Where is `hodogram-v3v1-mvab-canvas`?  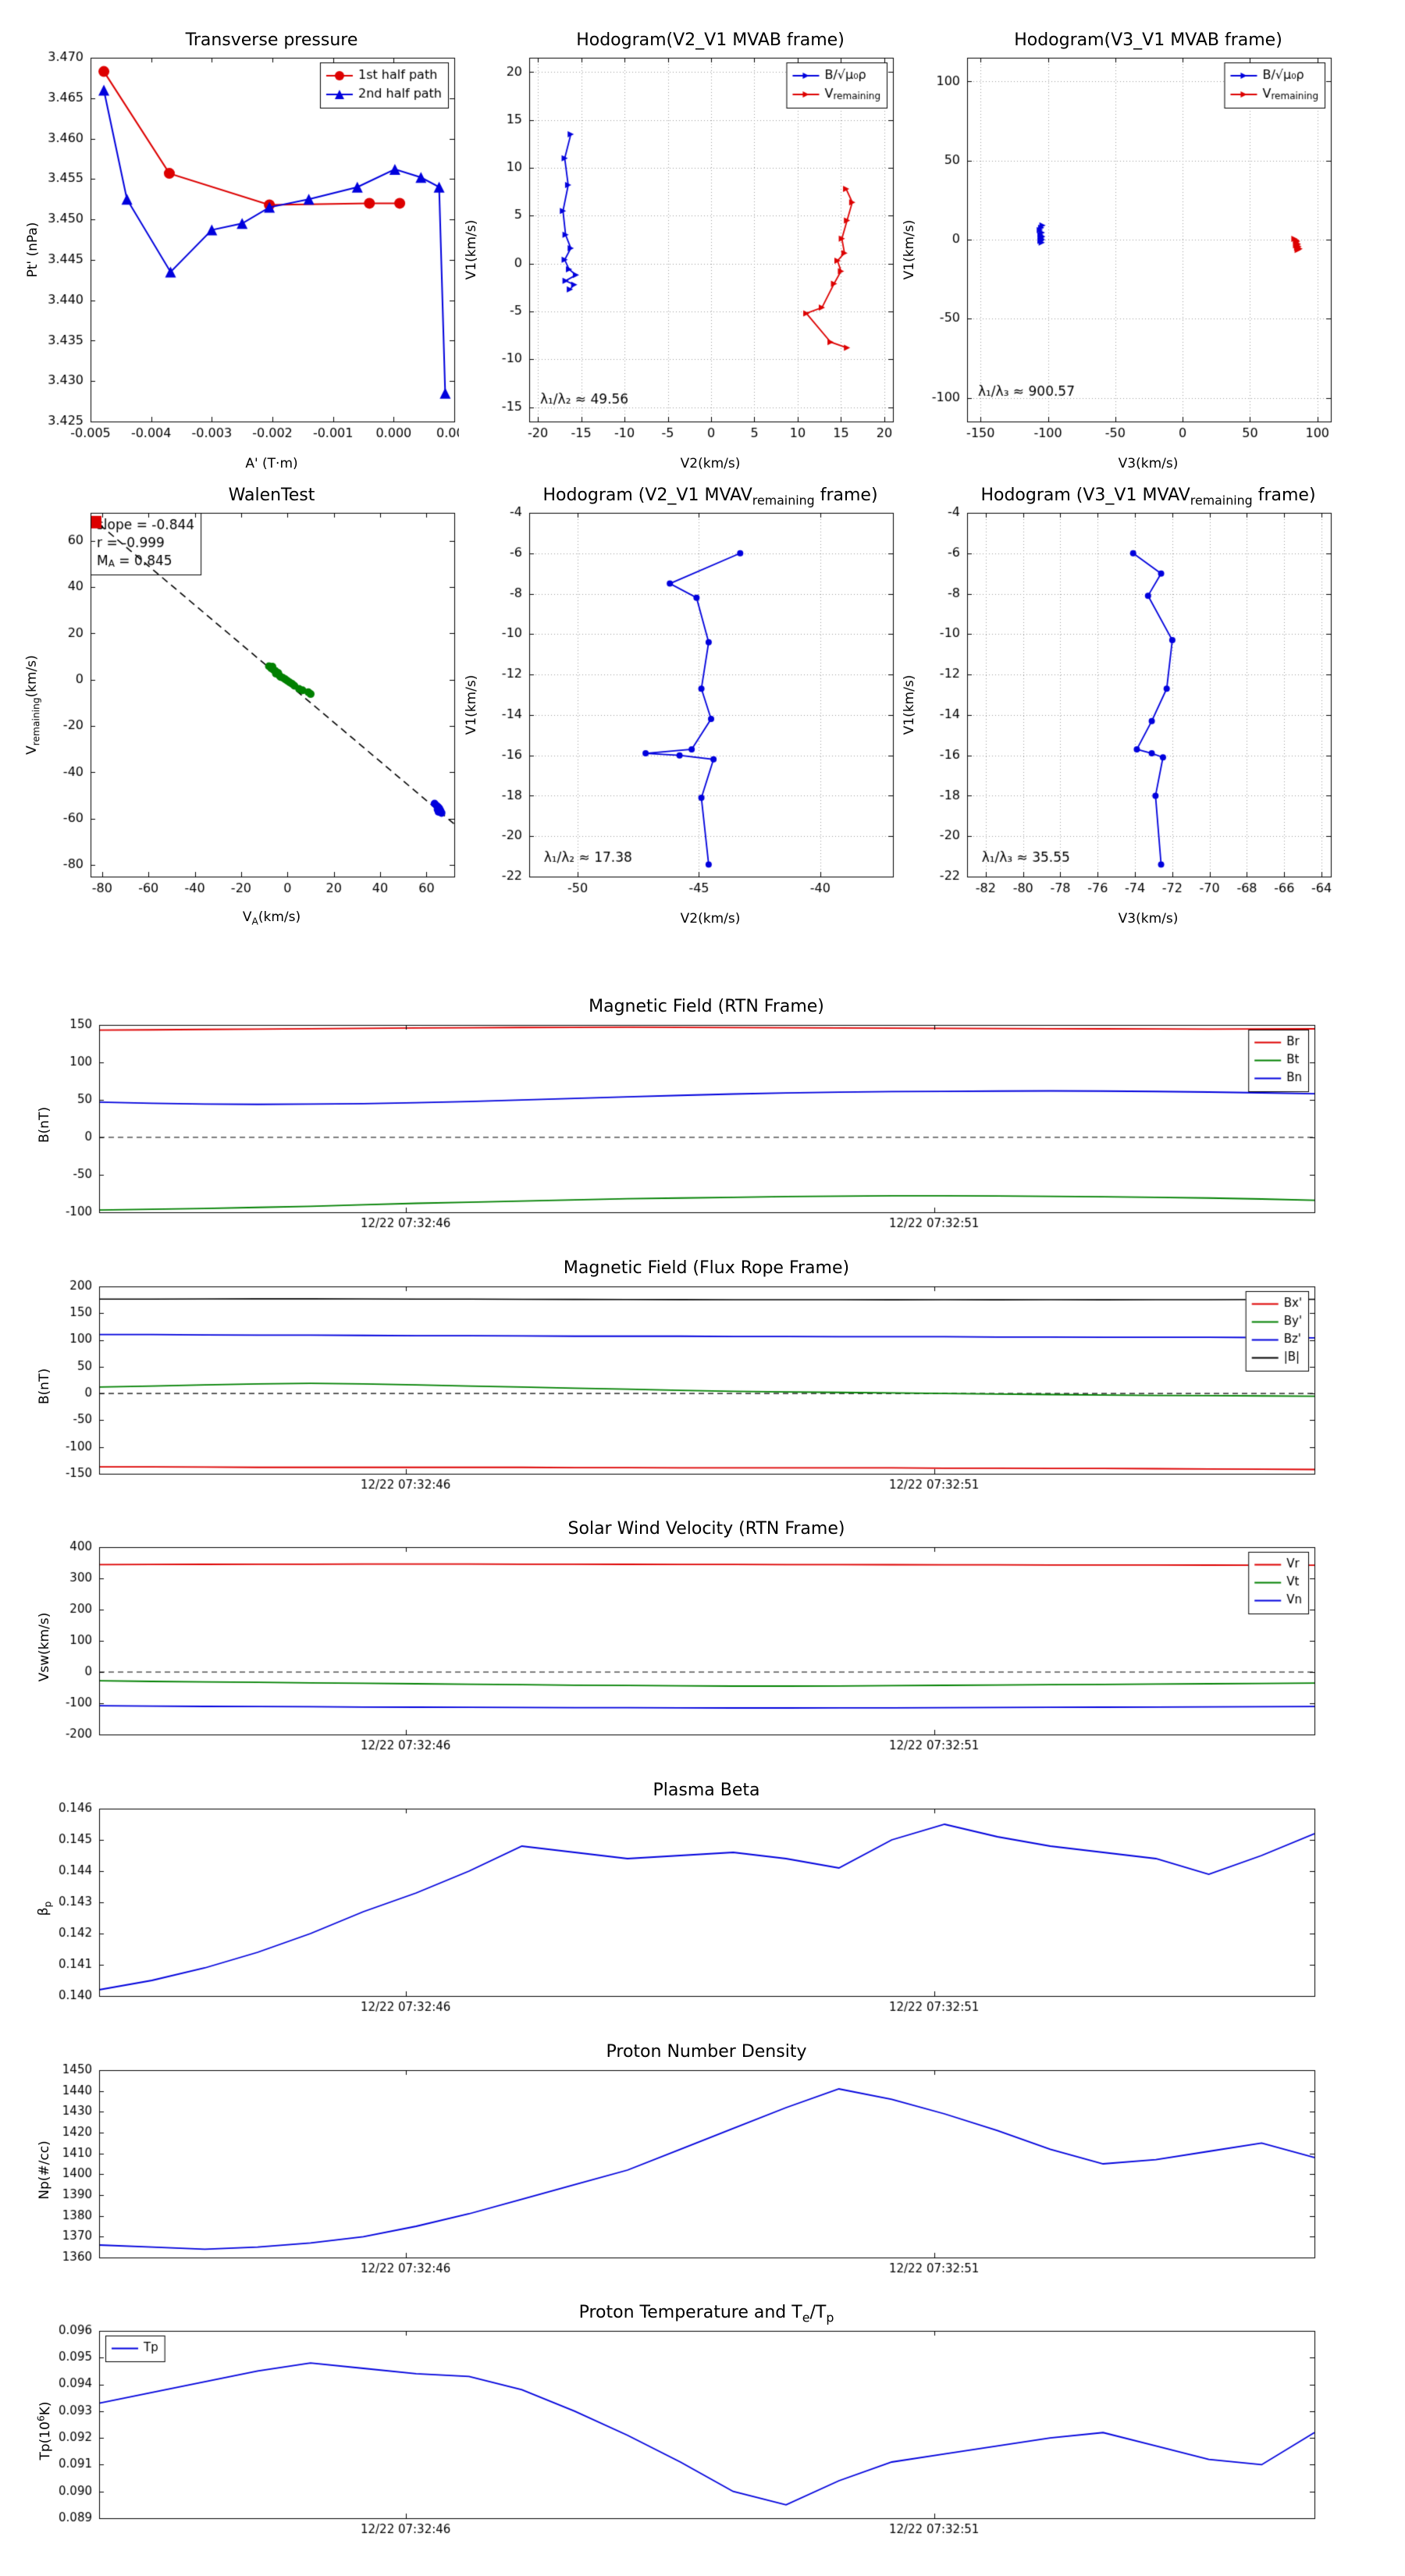
hodogram-v3v1-mvab-canvas is located at coordinates (1120, 250).